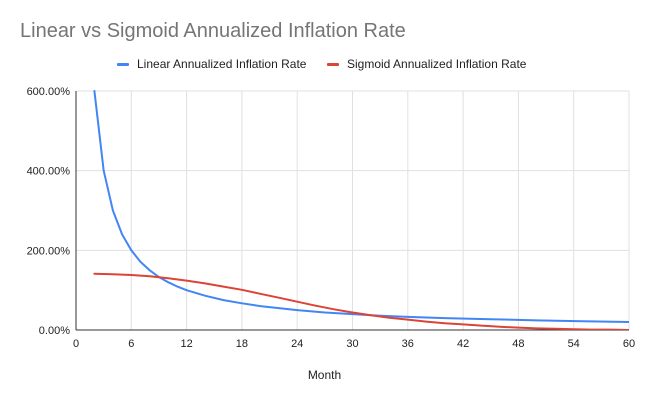 This screenshot has height=402, width=649. What do you see at coordinates (361, 301) in the screenshot?
I see `series-line-sigmoid` at bounding box center [361, 301].